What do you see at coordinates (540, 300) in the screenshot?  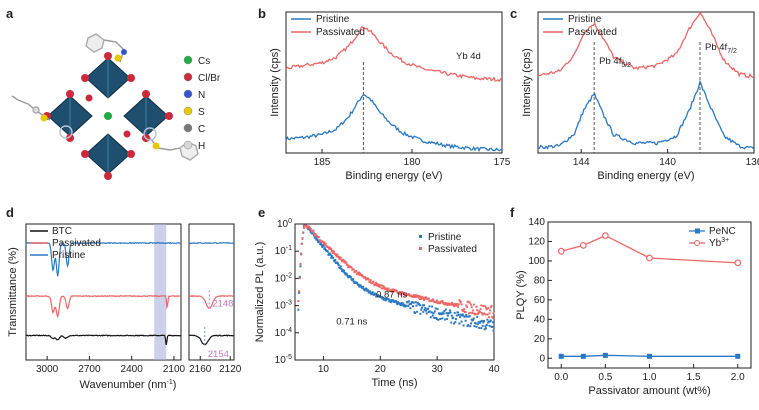 I see `y-tick-label: 60` at bounding box center [540, 300].